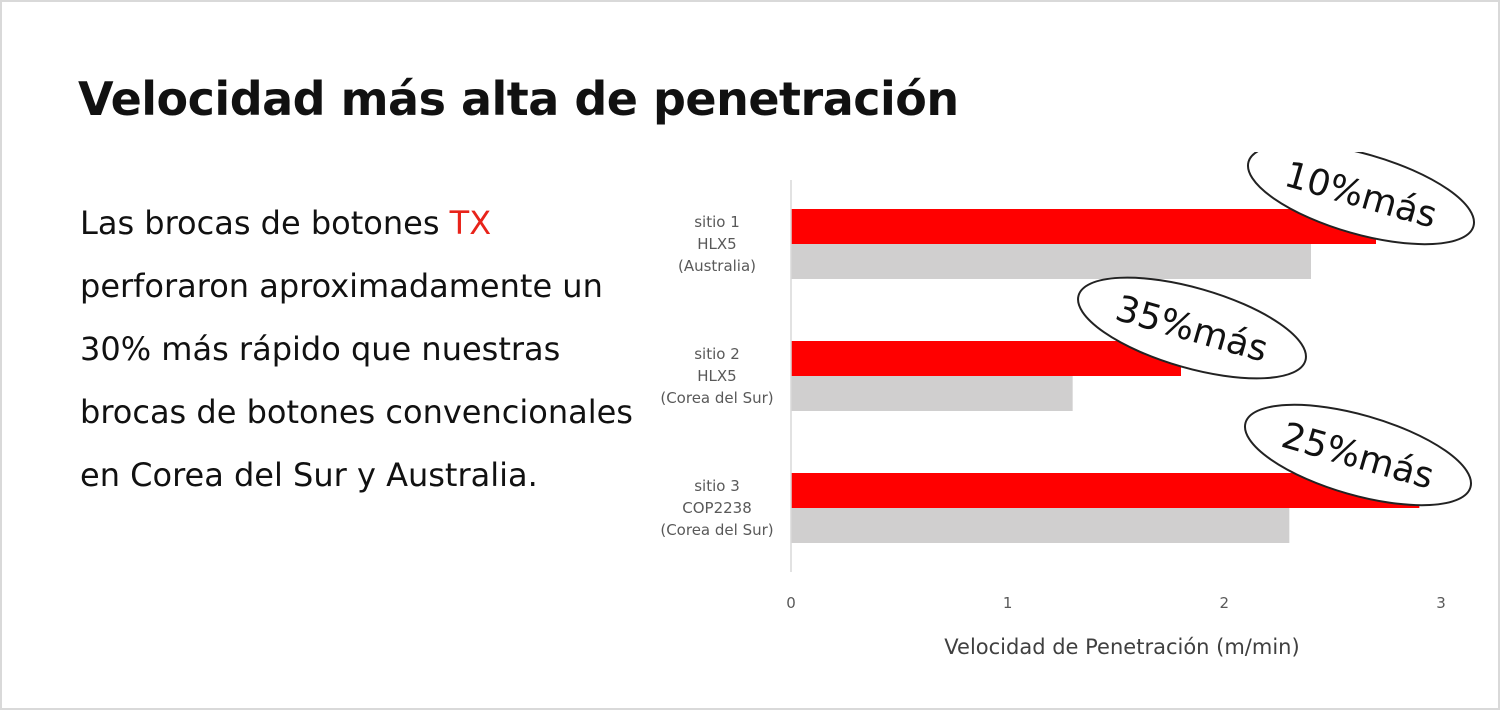  I want to click on category-label-1-line-2: HLX5, so click(716, 244).